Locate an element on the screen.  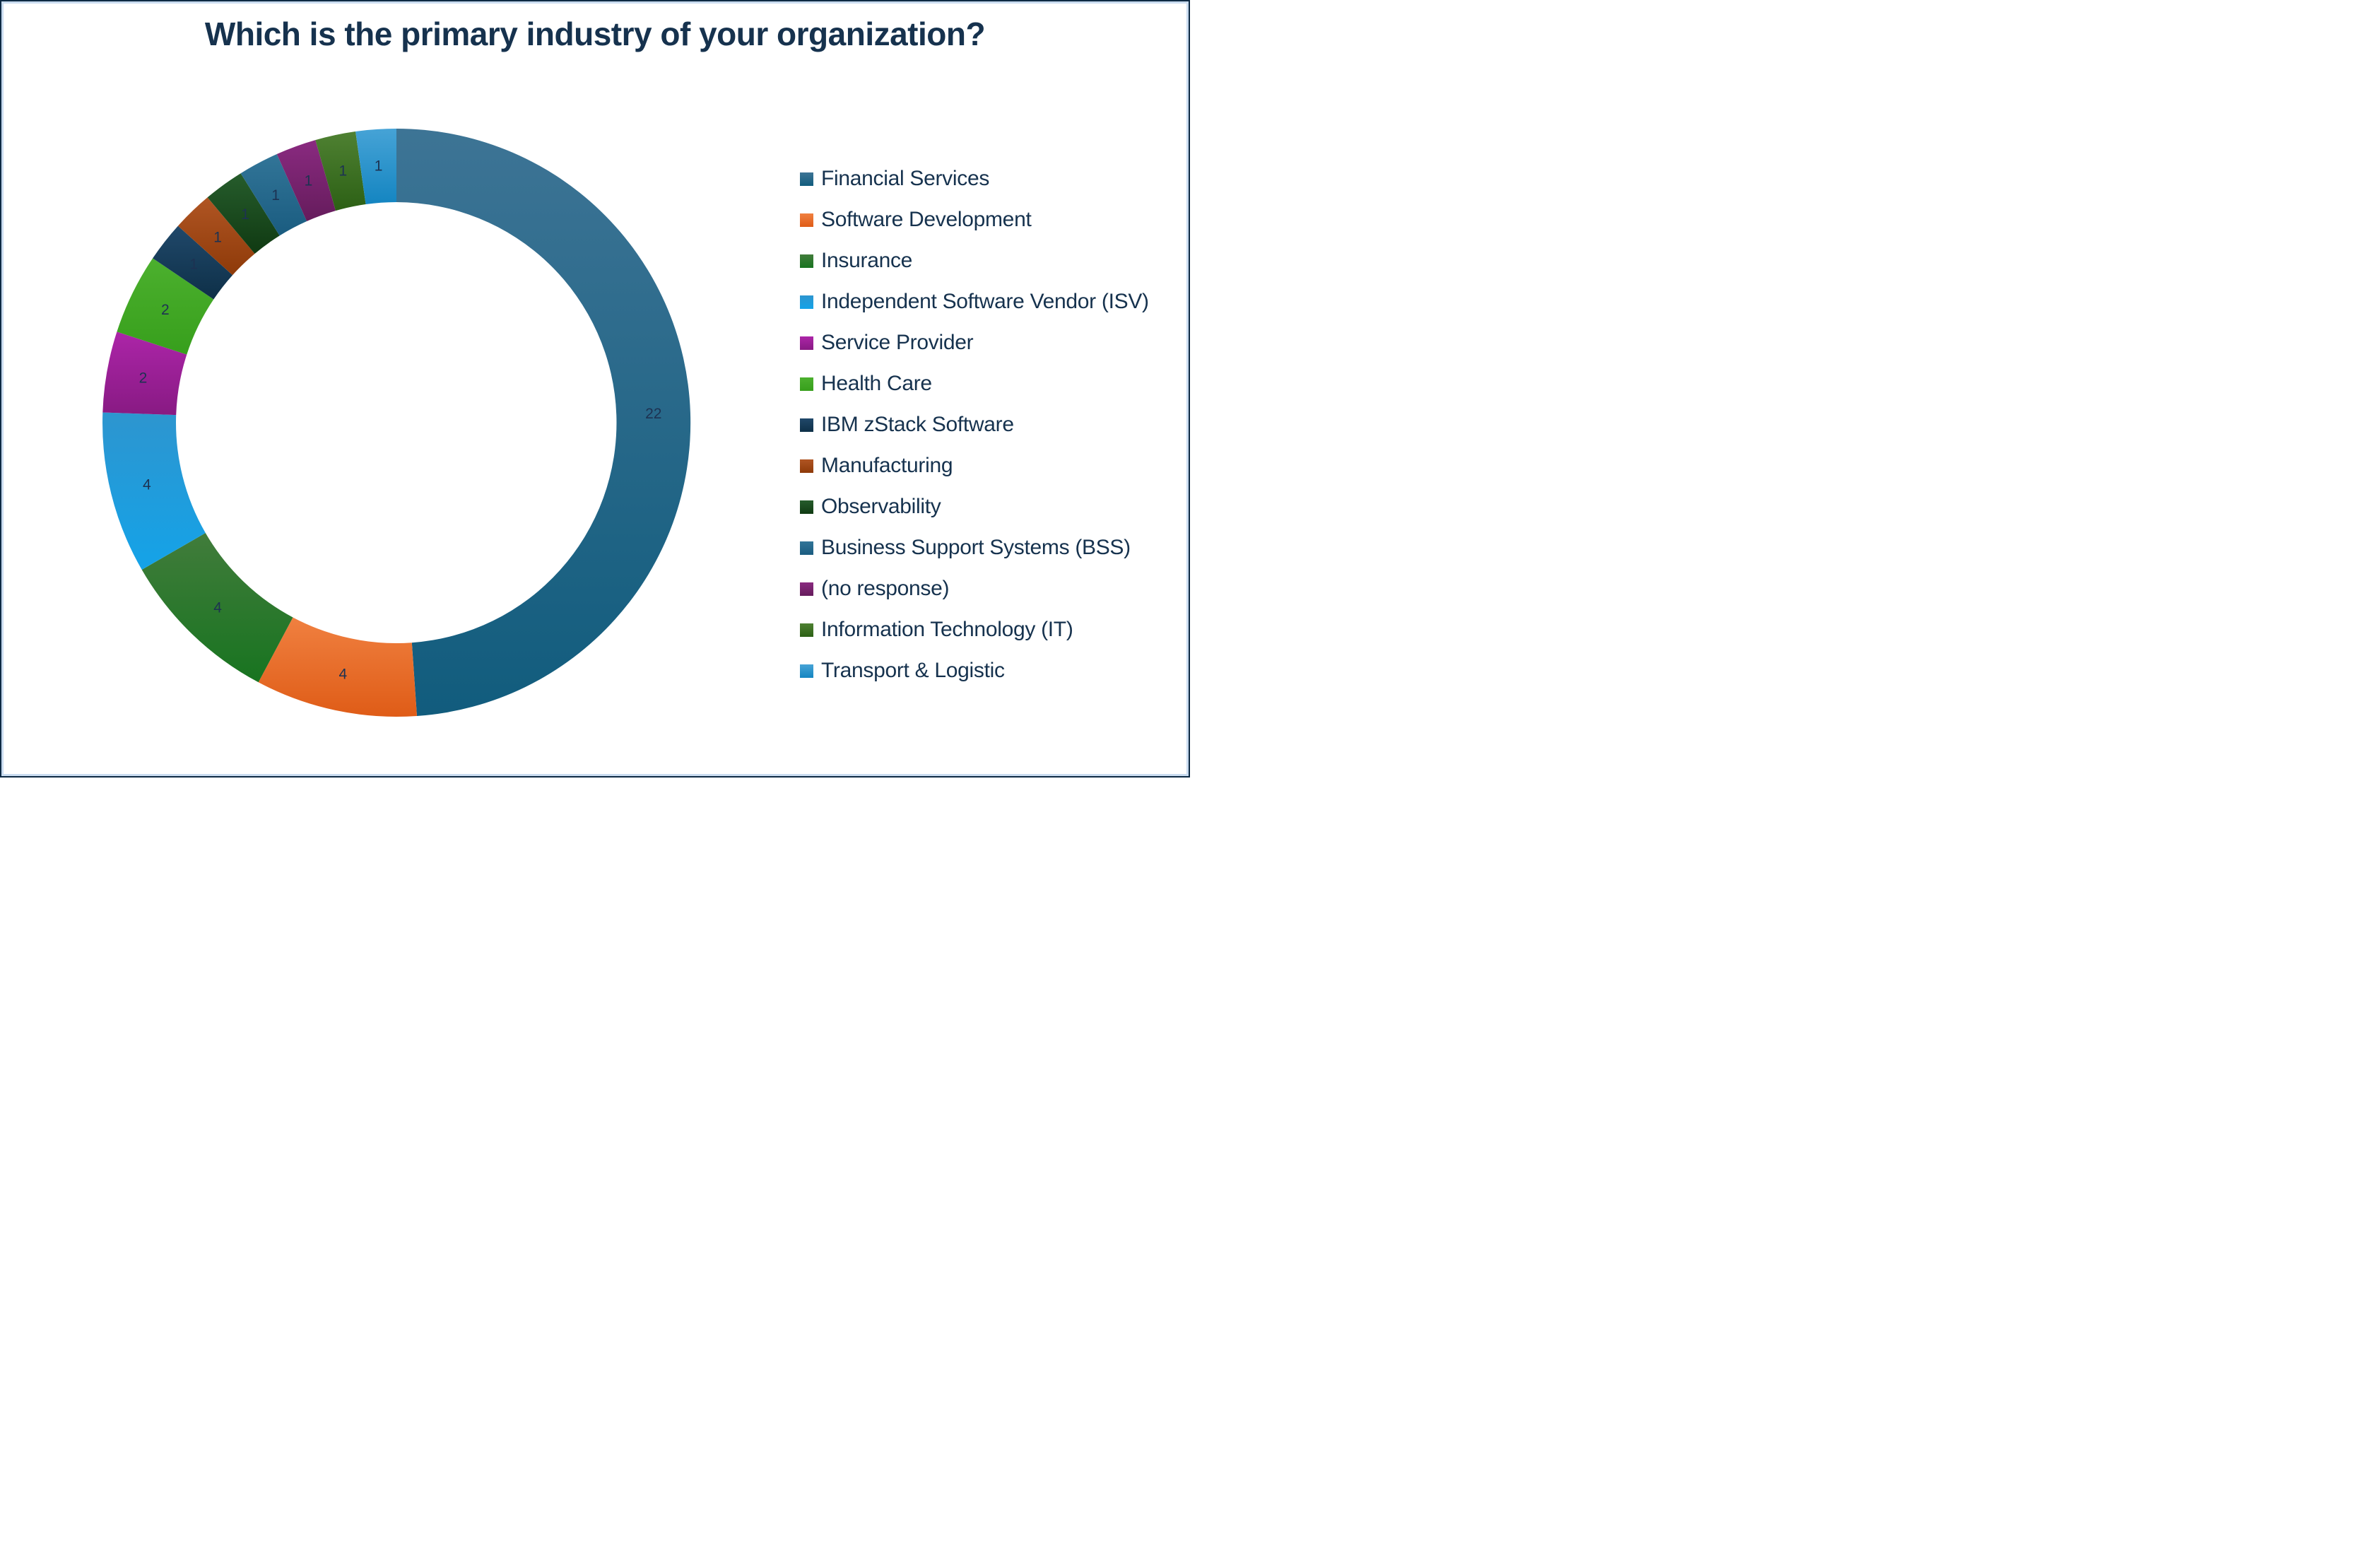
slice-service-provider is located at coordinates (144, 373).